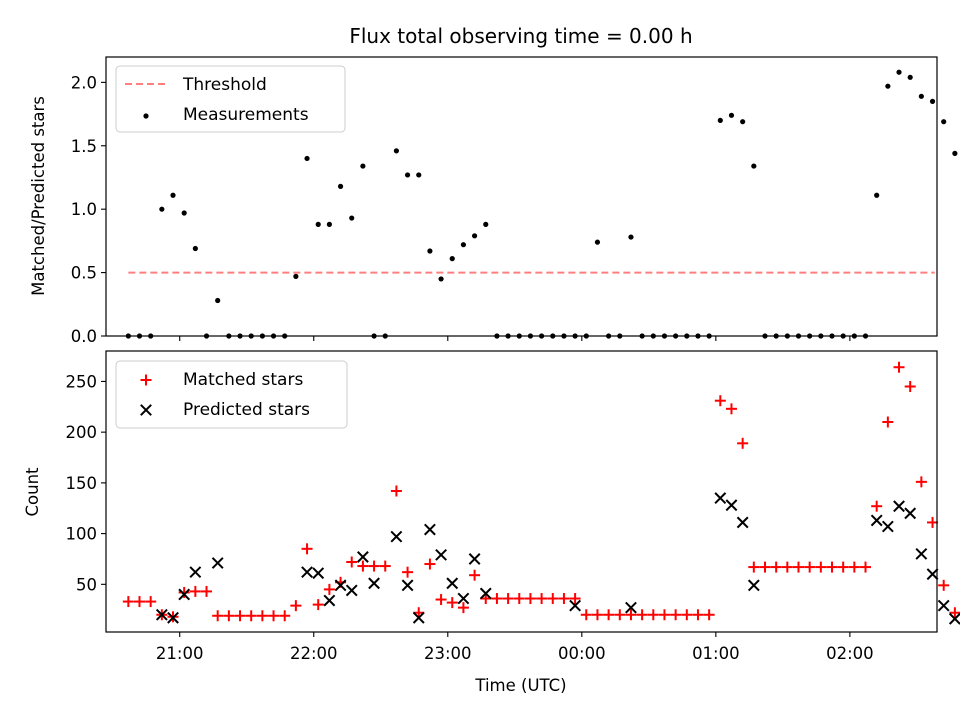 Image resolution: width=960 pixels, height=720 pixels. What do you see at coordinates (520, 36) in the screenshot?
I see `figure-title: Flux total observing time = 0.00 h` at bounding box center [520, 36].